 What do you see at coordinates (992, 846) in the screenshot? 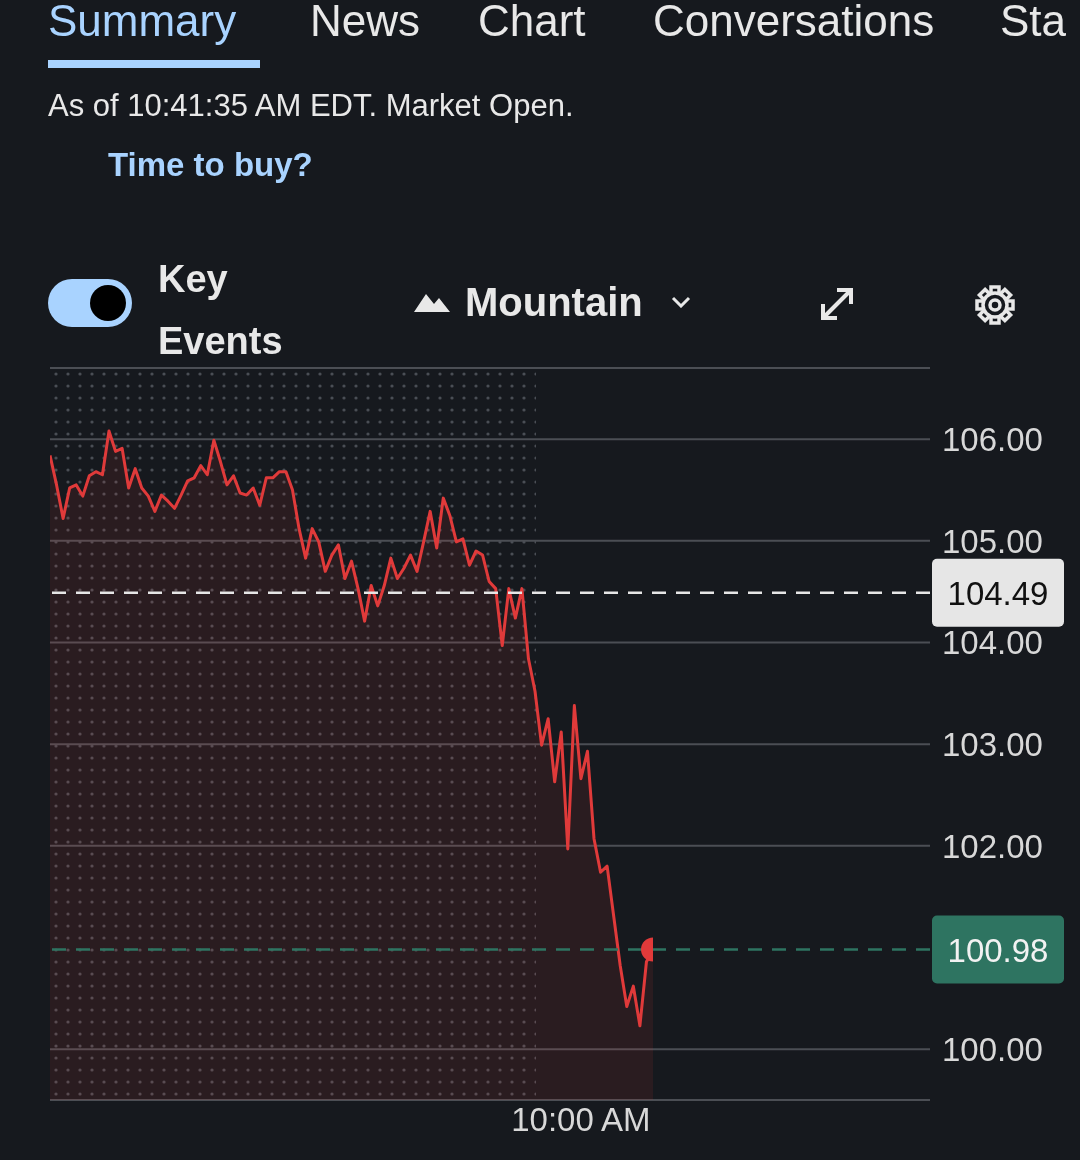
I see `y-tick-label: 102.00` at bounding box center [992, 846].